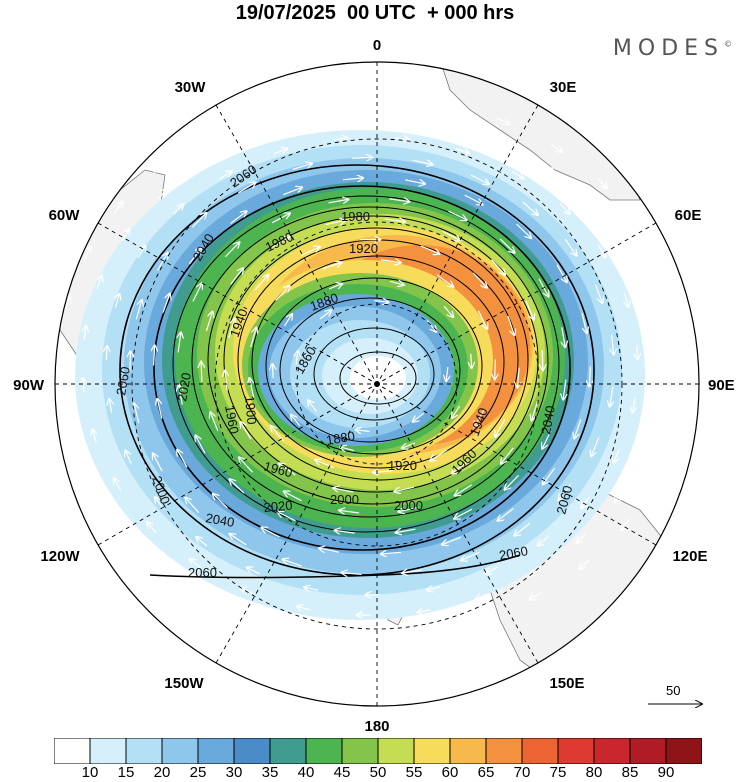  Describe the element at coordinates (90, 772) in the screenshot. I see `colorbar-tick-label: 10` at that location.